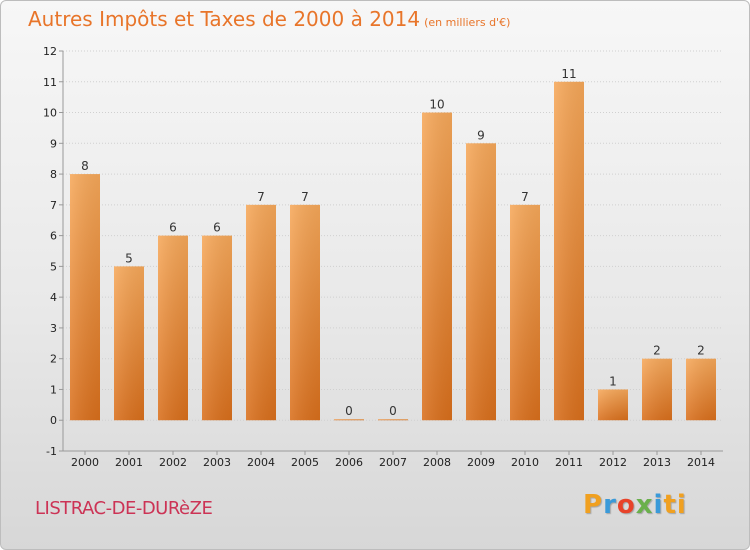 This screenshot has height=550, width=750. Describe the element at coordinates (437, 462) in the screenshot. I see `x-tick-label: 2008` at that location.